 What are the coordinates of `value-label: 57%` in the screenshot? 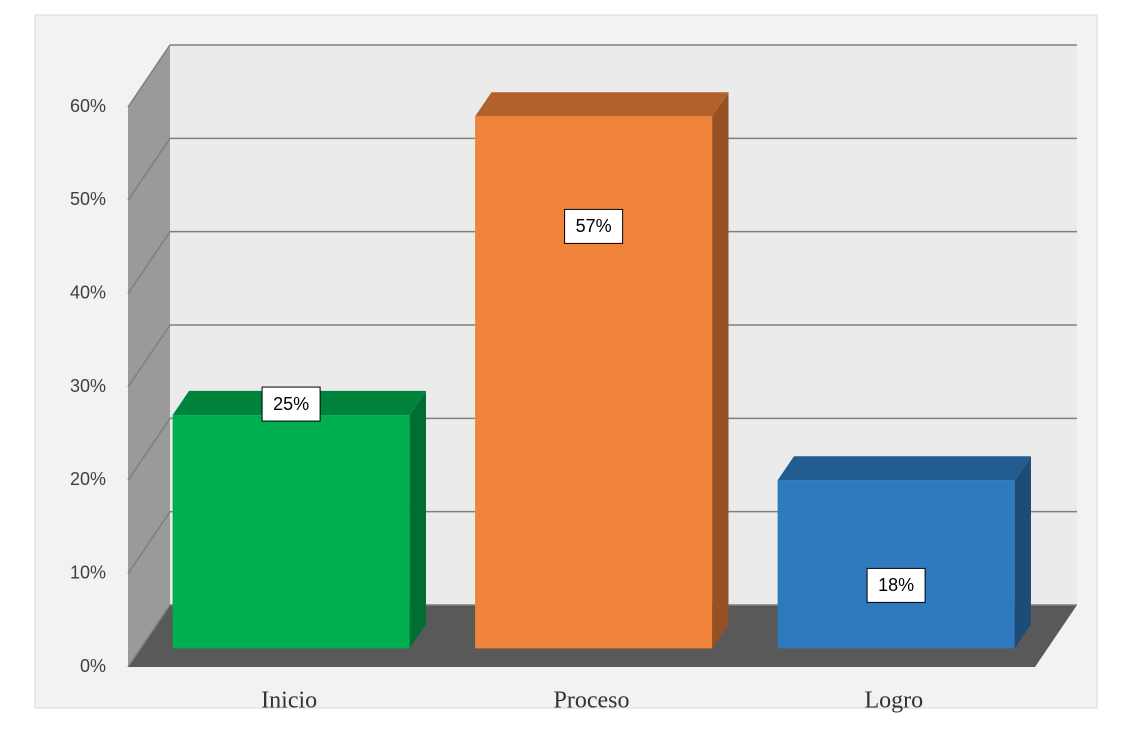 It's located at (594, 226).